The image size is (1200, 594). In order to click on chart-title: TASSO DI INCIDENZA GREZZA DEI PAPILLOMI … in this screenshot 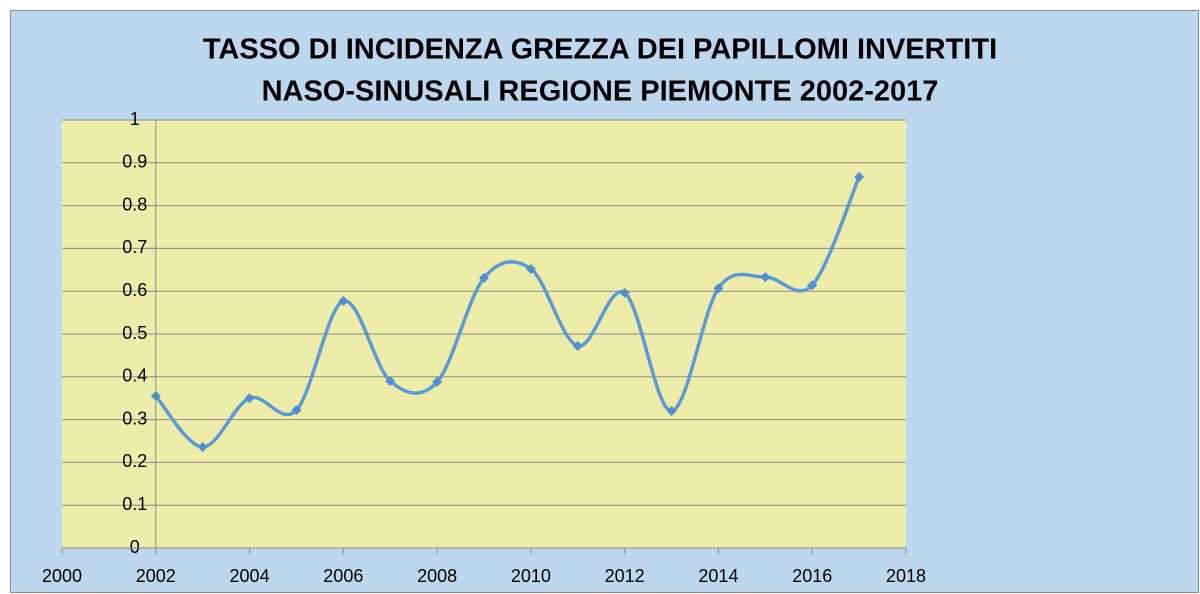, I will do `click(600, 50)`.